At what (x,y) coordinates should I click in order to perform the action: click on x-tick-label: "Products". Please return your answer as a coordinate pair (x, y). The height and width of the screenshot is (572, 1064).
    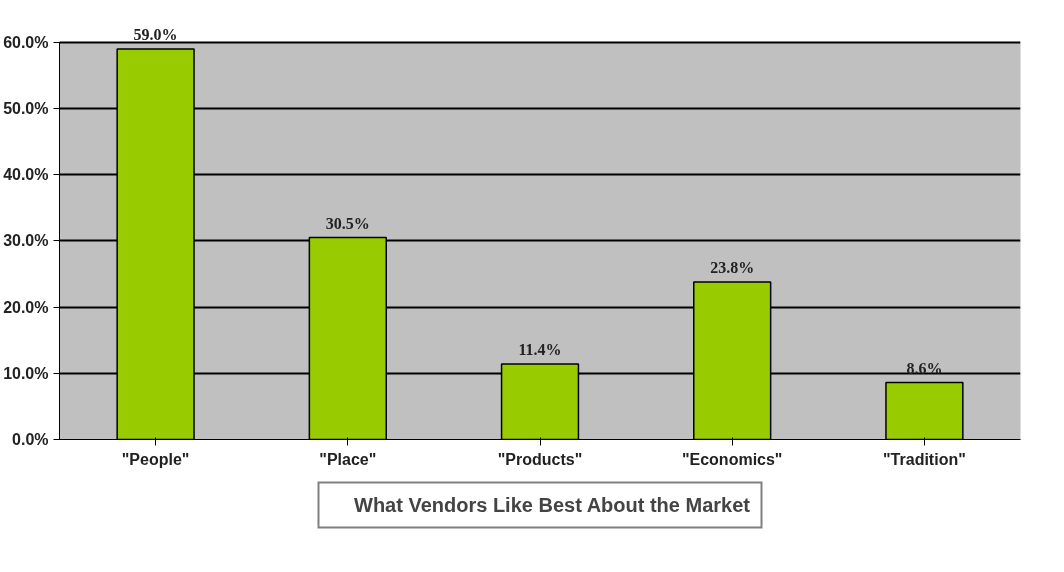
    Looking at the image, I should click on (540, 459).